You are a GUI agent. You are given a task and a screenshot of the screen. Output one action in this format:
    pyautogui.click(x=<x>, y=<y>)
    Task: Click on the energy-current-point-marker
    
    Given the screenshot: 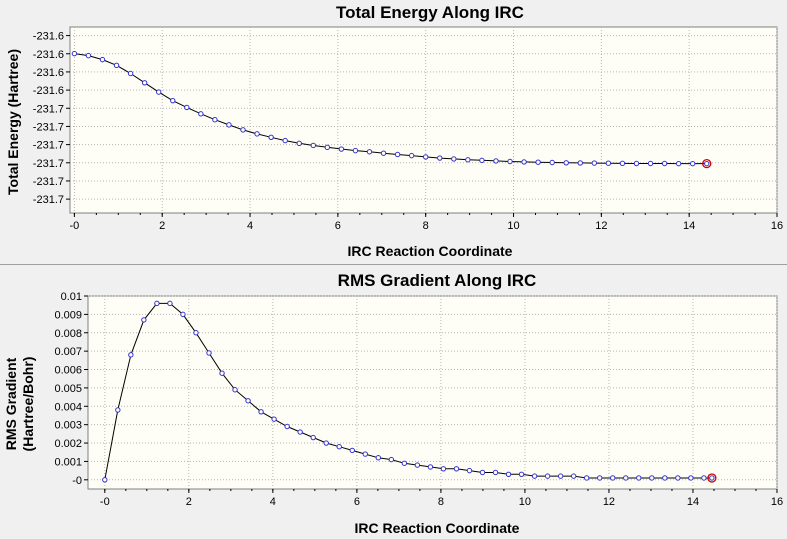 What is the action you would take?
    pyautogui.click(x=707, y=163)
    